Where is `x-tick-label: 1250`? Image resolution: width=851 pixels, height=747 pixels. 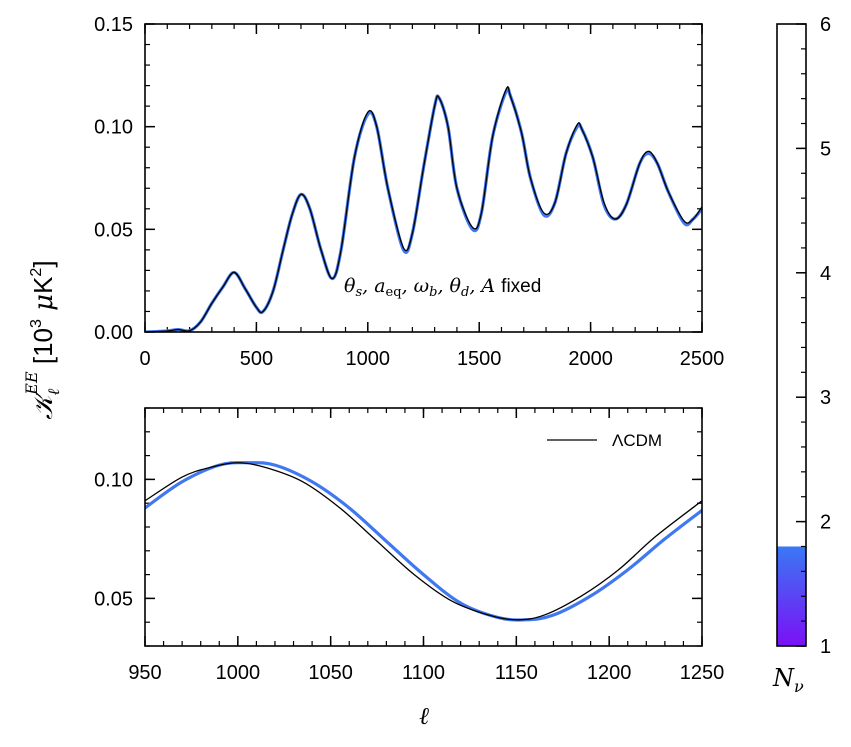
x-tick-label: 1250 is located at coordinates (702, 673).